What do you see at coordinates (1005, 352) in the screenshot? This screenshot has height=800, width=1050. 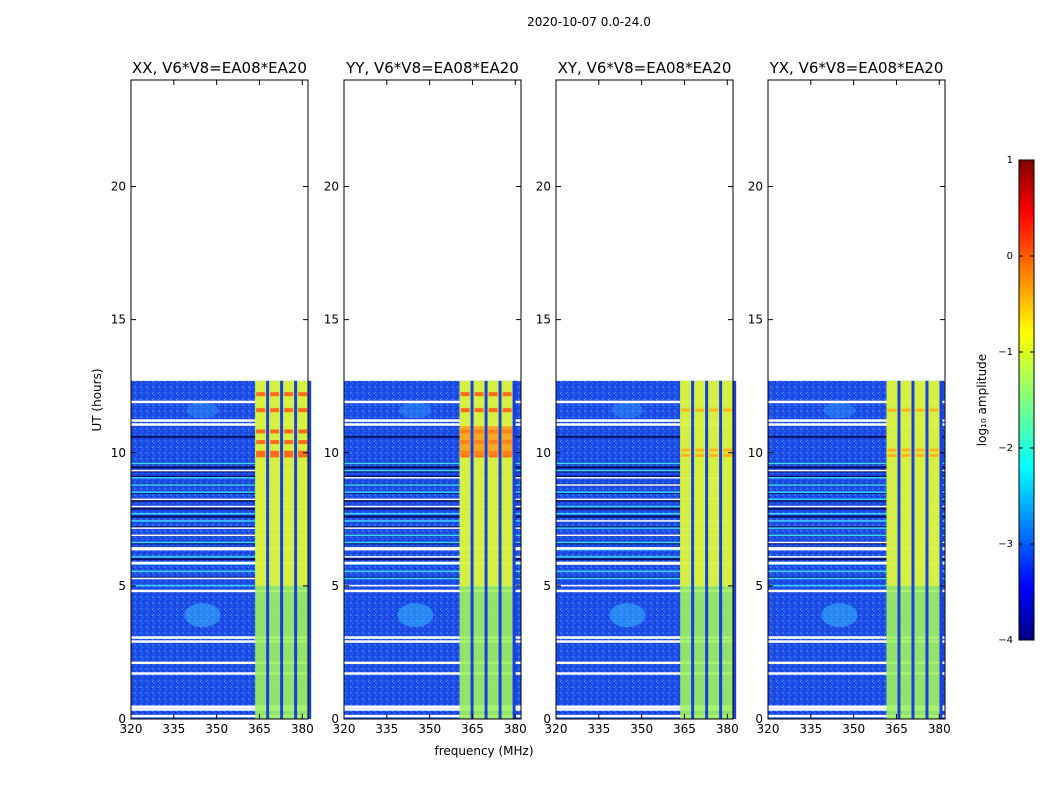 I see `colorbar-tick-label: −1` at bounding box center [1005, 352].